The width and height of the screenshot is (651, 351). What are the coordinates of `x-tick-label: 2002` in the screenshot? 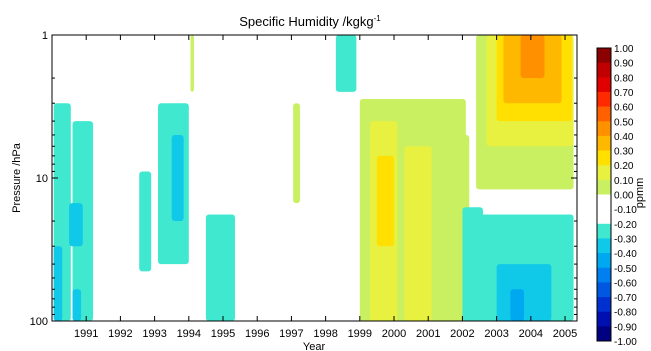 It's located at (462, 334).